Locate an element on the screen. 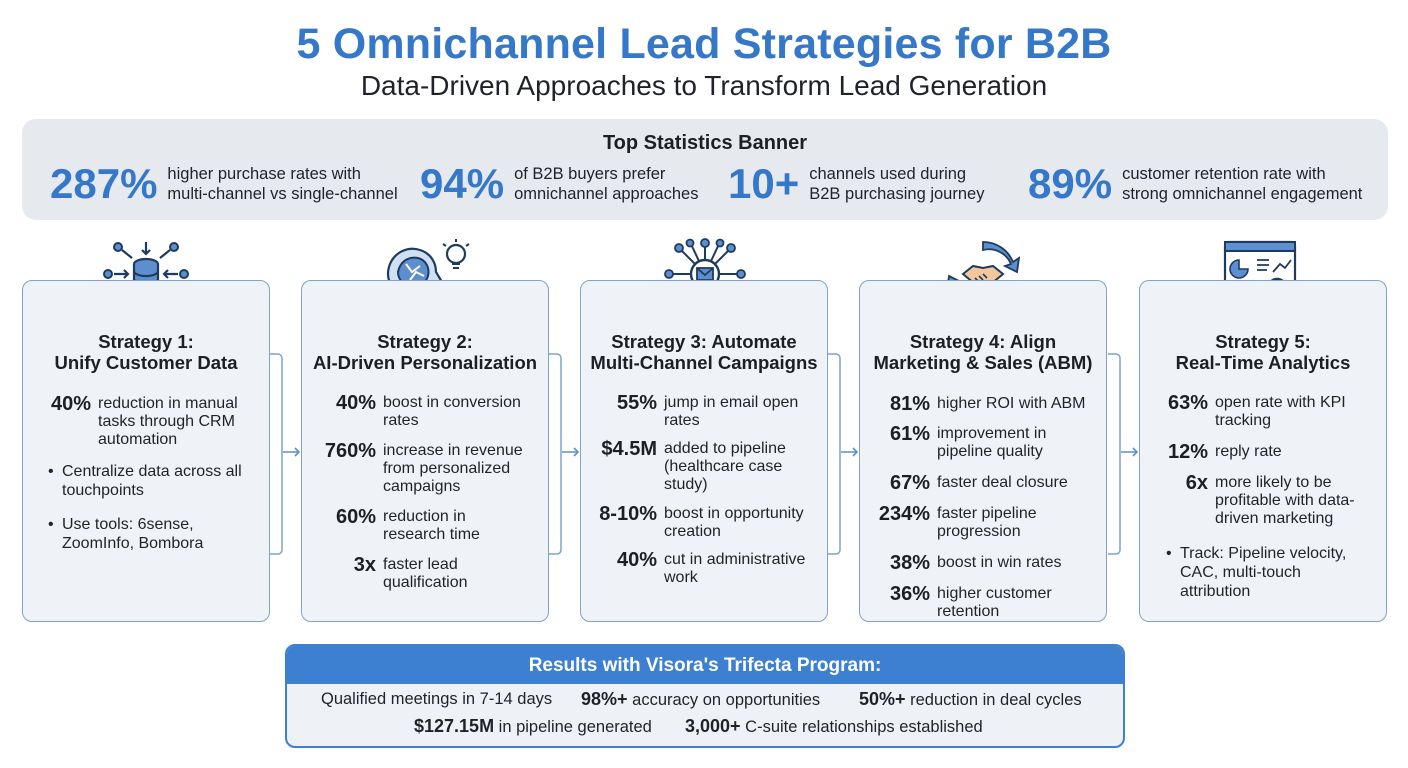 The height and width of the screenshot is (768, 1408). stat-value: 89% is located at coordinates (1070, 183).